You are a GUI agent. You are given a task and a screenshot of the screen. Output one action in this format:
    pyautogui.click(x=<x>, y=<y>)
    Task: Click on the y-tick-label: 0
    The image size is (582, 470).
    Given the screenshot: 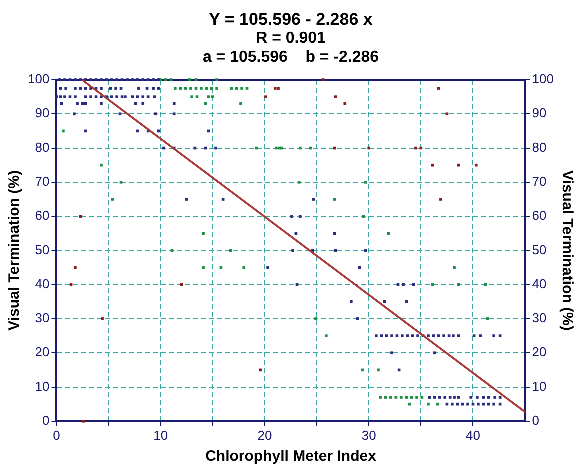 What is the action you would take?
    pyautogui.click(x=46, y=420)
    